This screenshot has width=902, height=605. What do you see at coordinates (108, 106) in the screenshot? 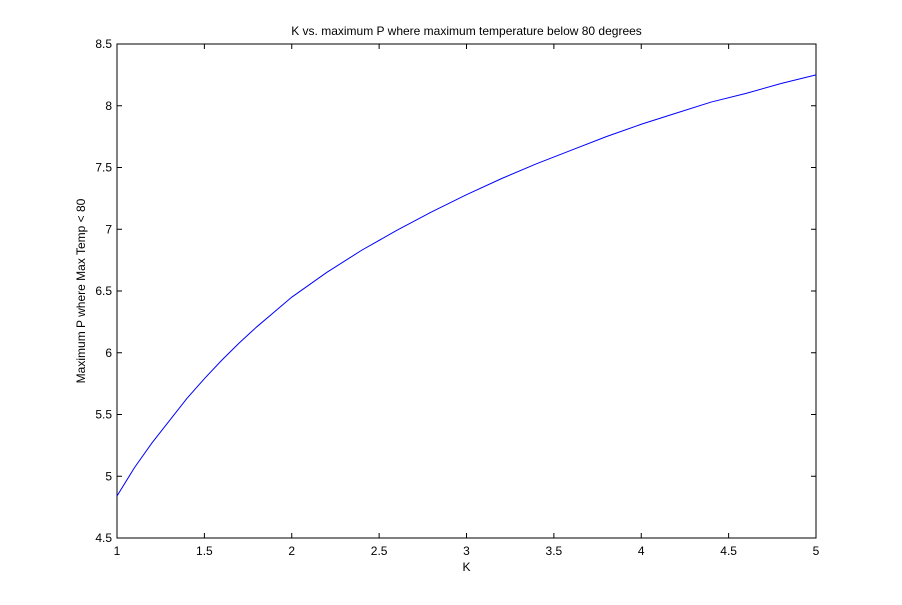
I see `y-tick-label: 8` at bounding box center [108, 106].